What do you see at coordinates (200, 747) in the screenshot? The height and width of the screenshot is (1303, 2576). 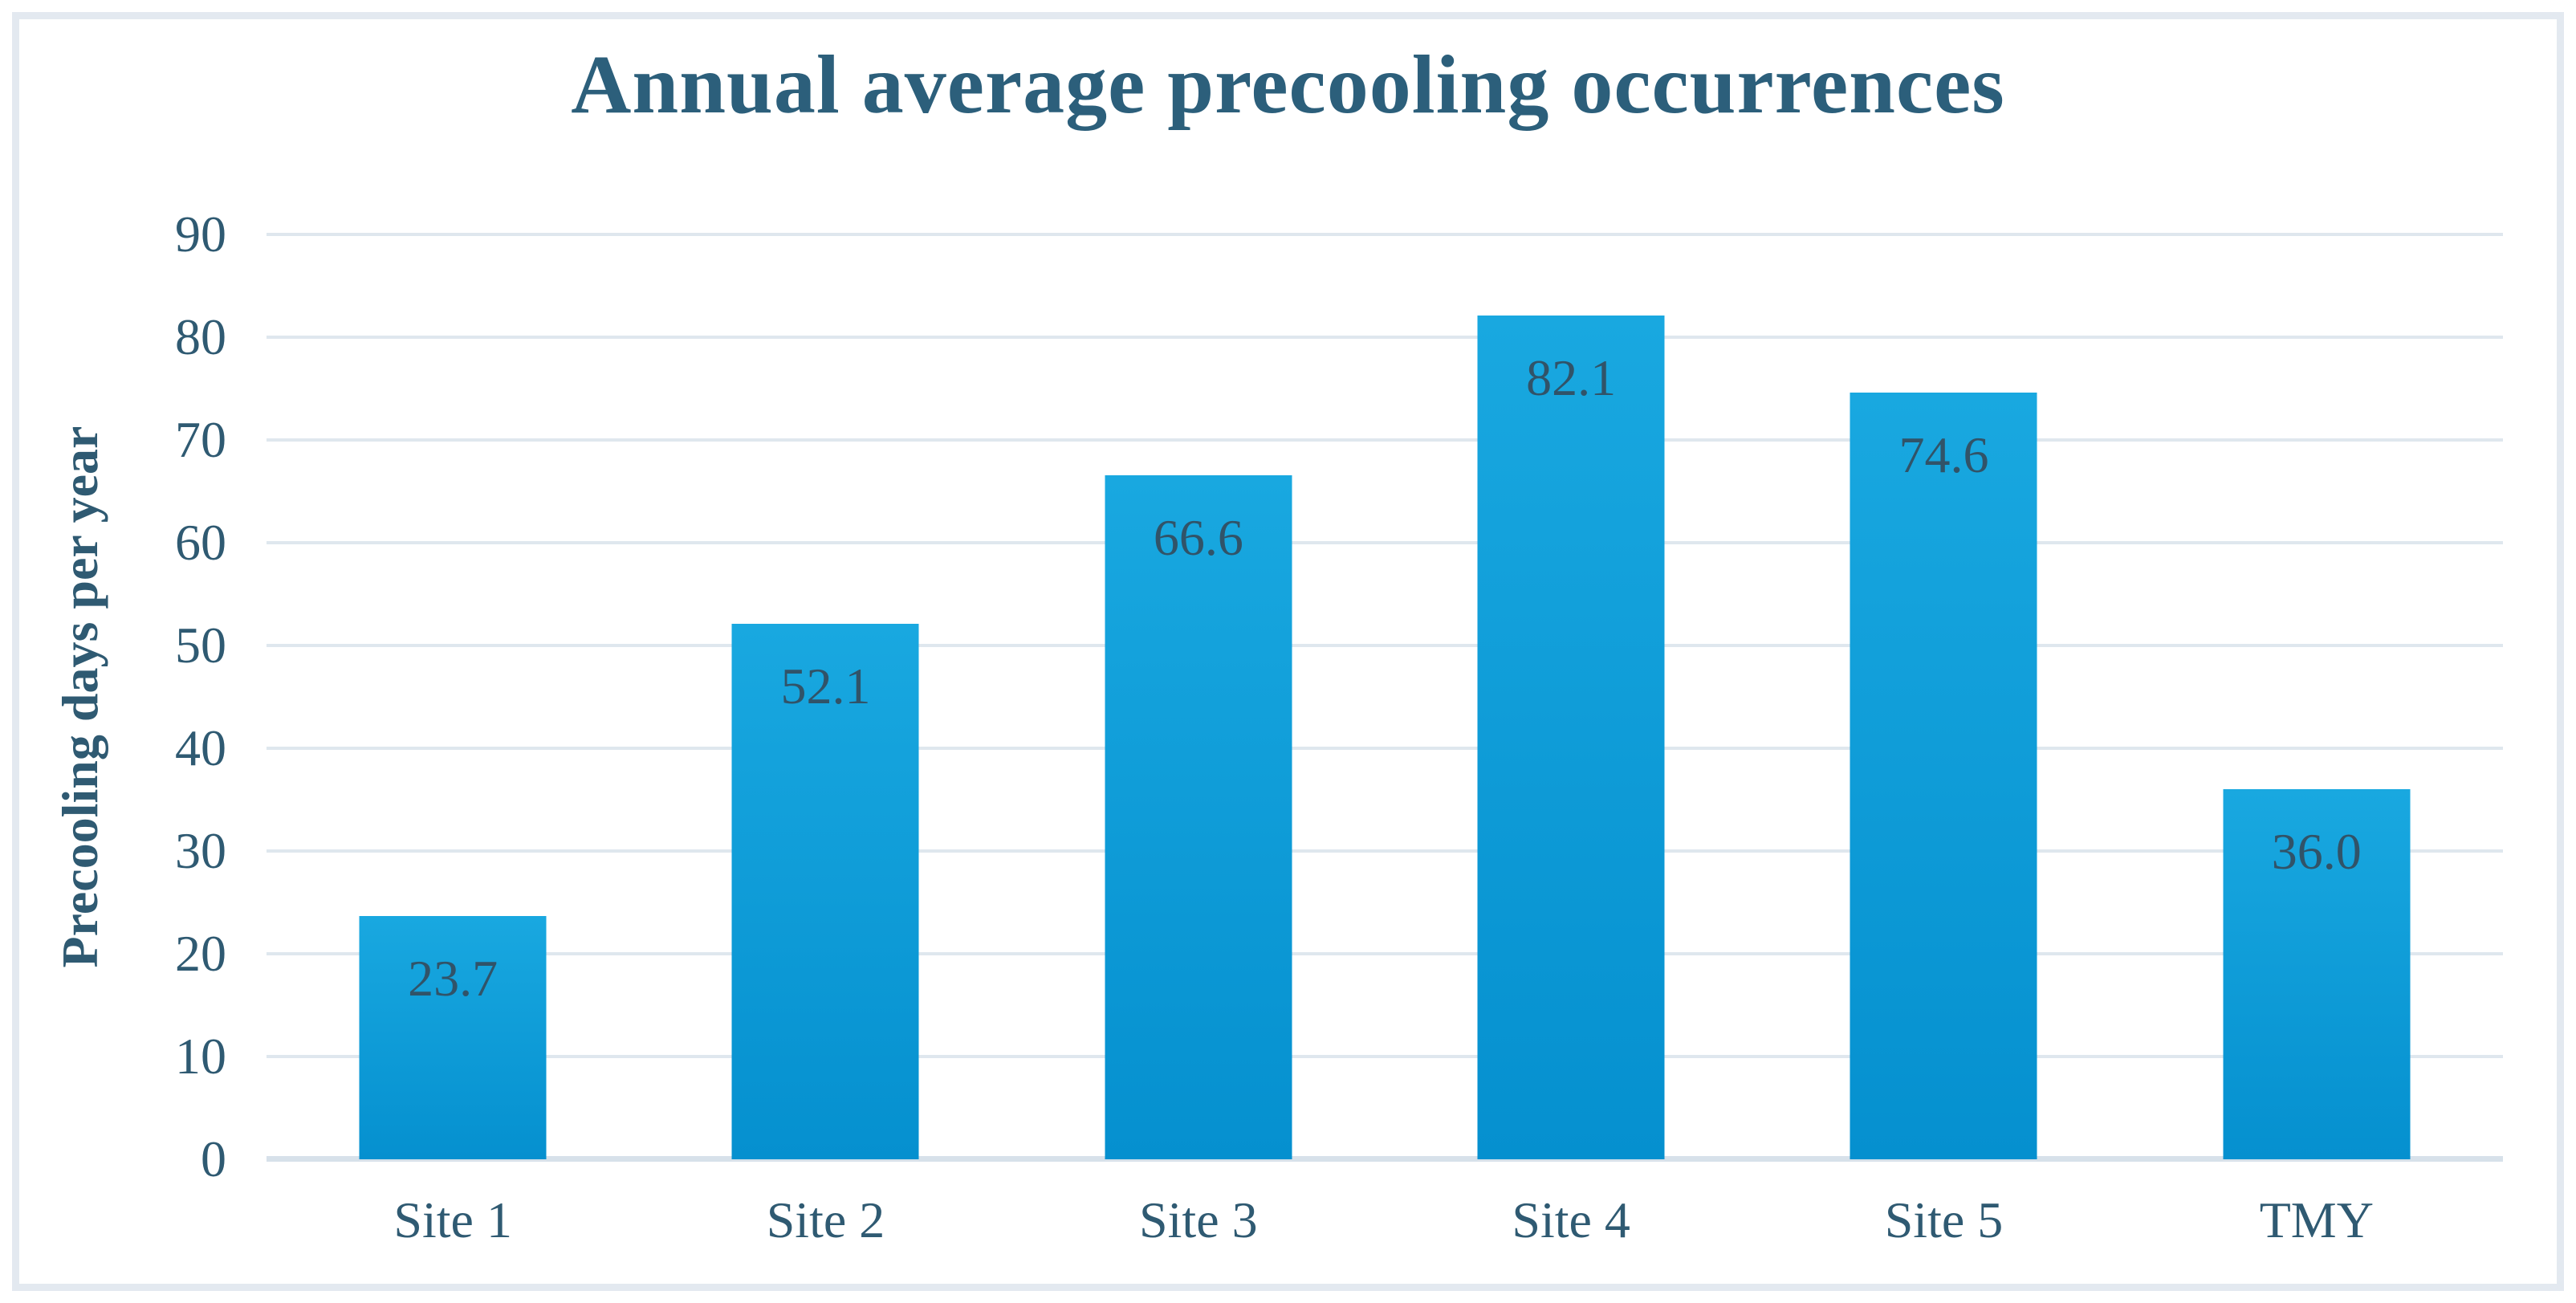 I see `y-tick-label-40: 40` at bounding box center [200, 747].